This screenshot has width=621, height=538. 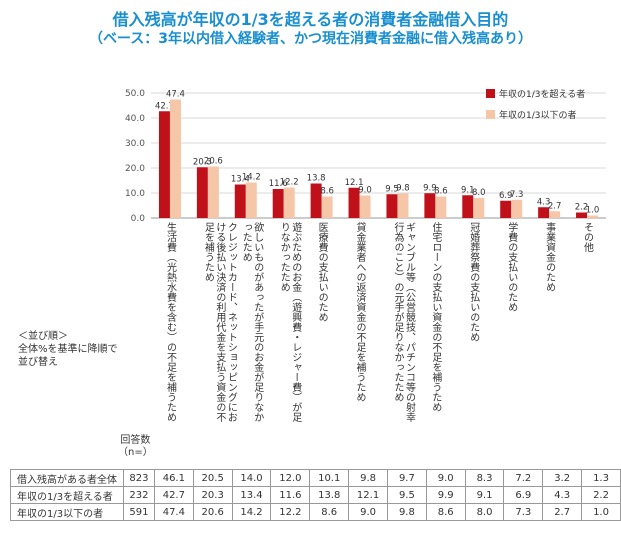 What do you see at coordinates (38, 362) in the screenshot?
I see `sort-note-line: 並び替え` at bounding box center [38, 362].